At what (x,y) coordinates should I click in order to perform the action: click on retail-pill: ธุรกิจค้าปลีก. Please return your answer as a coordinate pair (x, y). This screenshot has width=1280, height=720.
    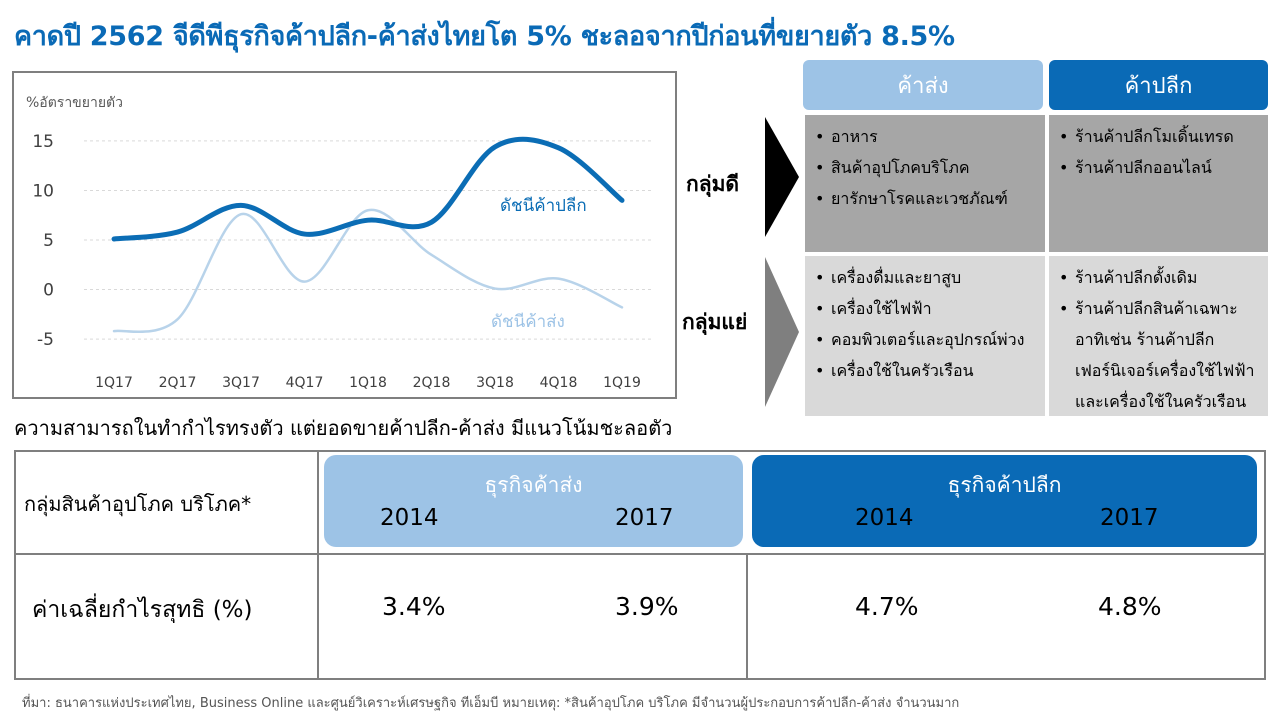
    Looking at the image, I should click on (1004, 501).